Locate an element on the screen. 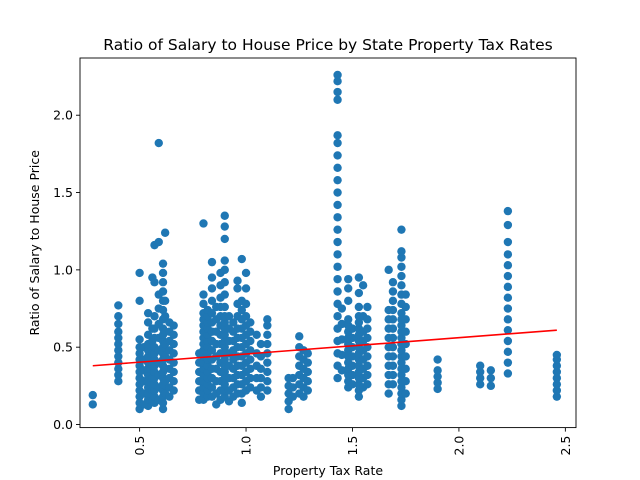 This screenshot has height=480, width=640. x-tick-label: 1.0 is located at coordinates (246, 446).